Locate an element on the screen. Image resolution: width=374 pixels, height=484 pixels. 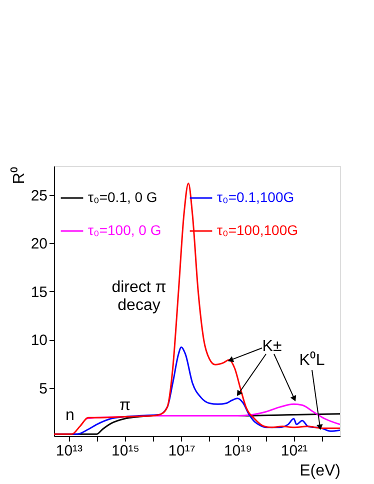
legend-label: τ₀=100, 0 G is located at coordinates (125, 230).